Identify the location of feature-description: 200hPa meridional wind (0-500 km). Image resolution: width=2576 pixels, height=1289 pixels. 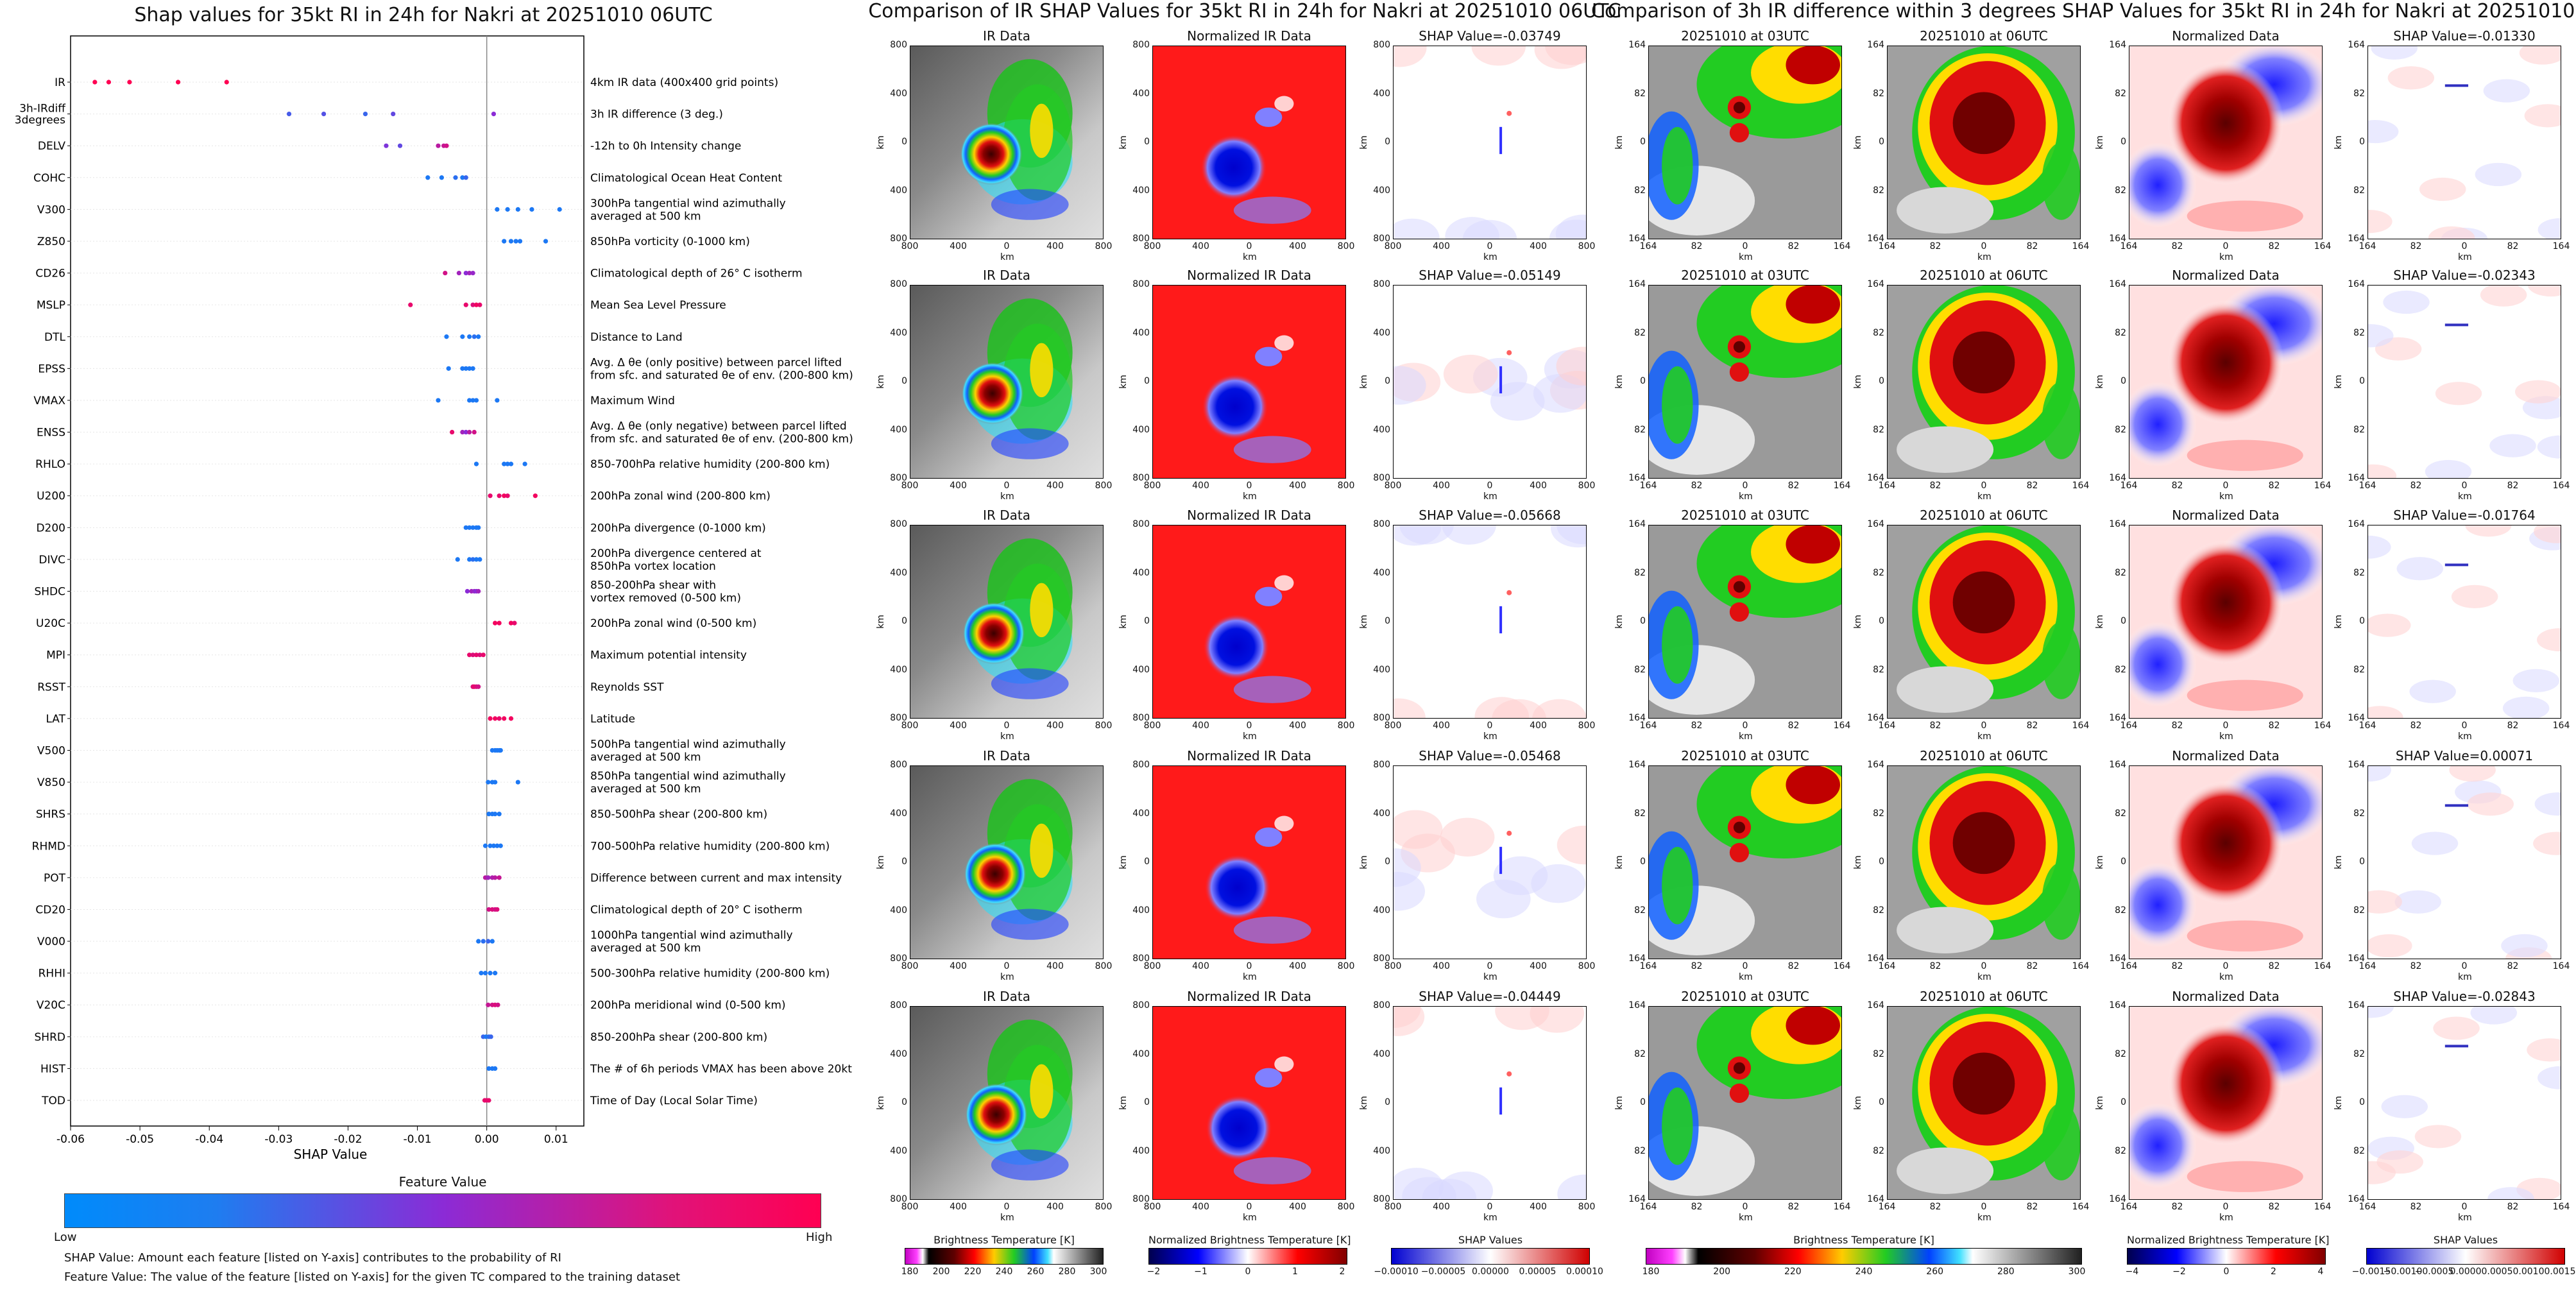
(688, 1005).